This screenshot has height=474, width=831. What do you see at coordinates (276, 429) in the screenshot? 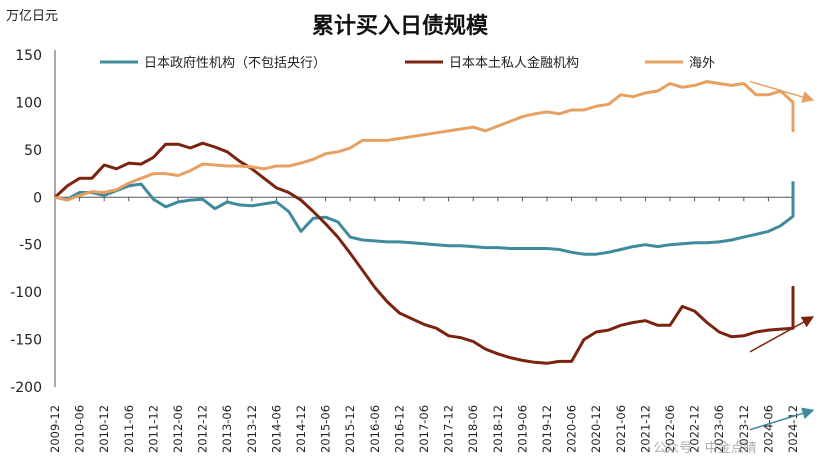
I see `x-tick-label: 2014-06` at bounding box center [276, 429].